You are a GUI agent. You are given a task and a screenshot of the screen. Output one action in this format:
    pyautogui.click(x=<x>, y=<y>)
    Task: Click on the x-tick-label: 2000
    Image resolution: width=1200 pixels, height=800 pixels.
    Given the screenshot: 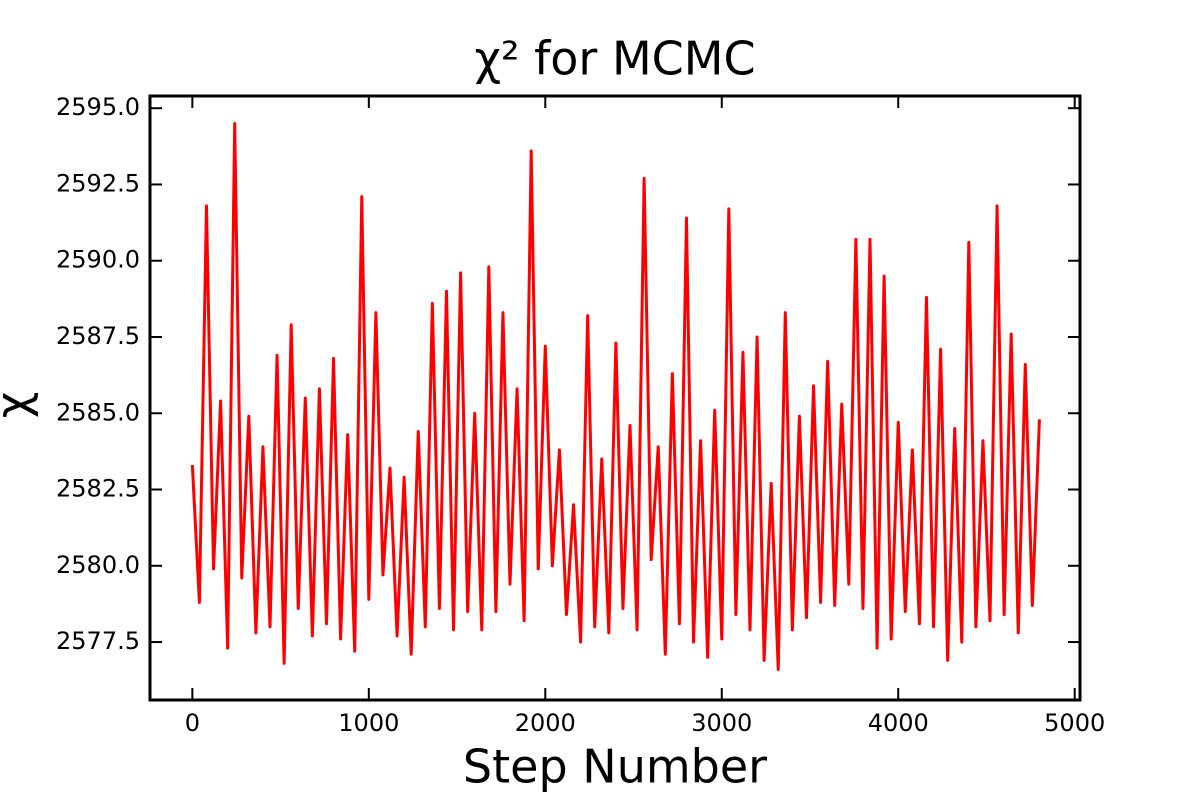 What is the action you would take?
    pyautogui.click(x=545, y=723)
    